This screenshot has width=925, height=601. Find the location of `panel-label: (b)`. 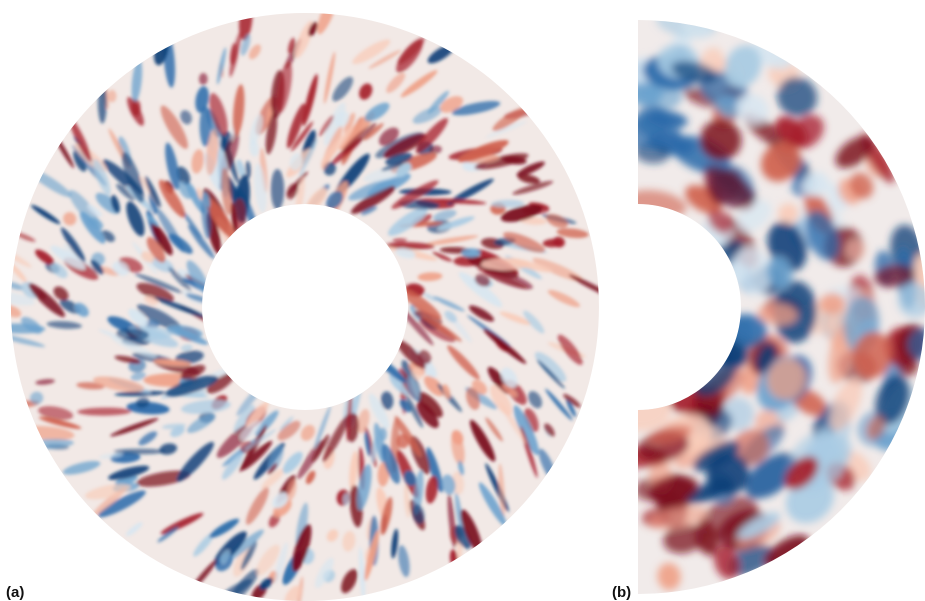

panel-label: (b) is located at coordinates (621, 592).